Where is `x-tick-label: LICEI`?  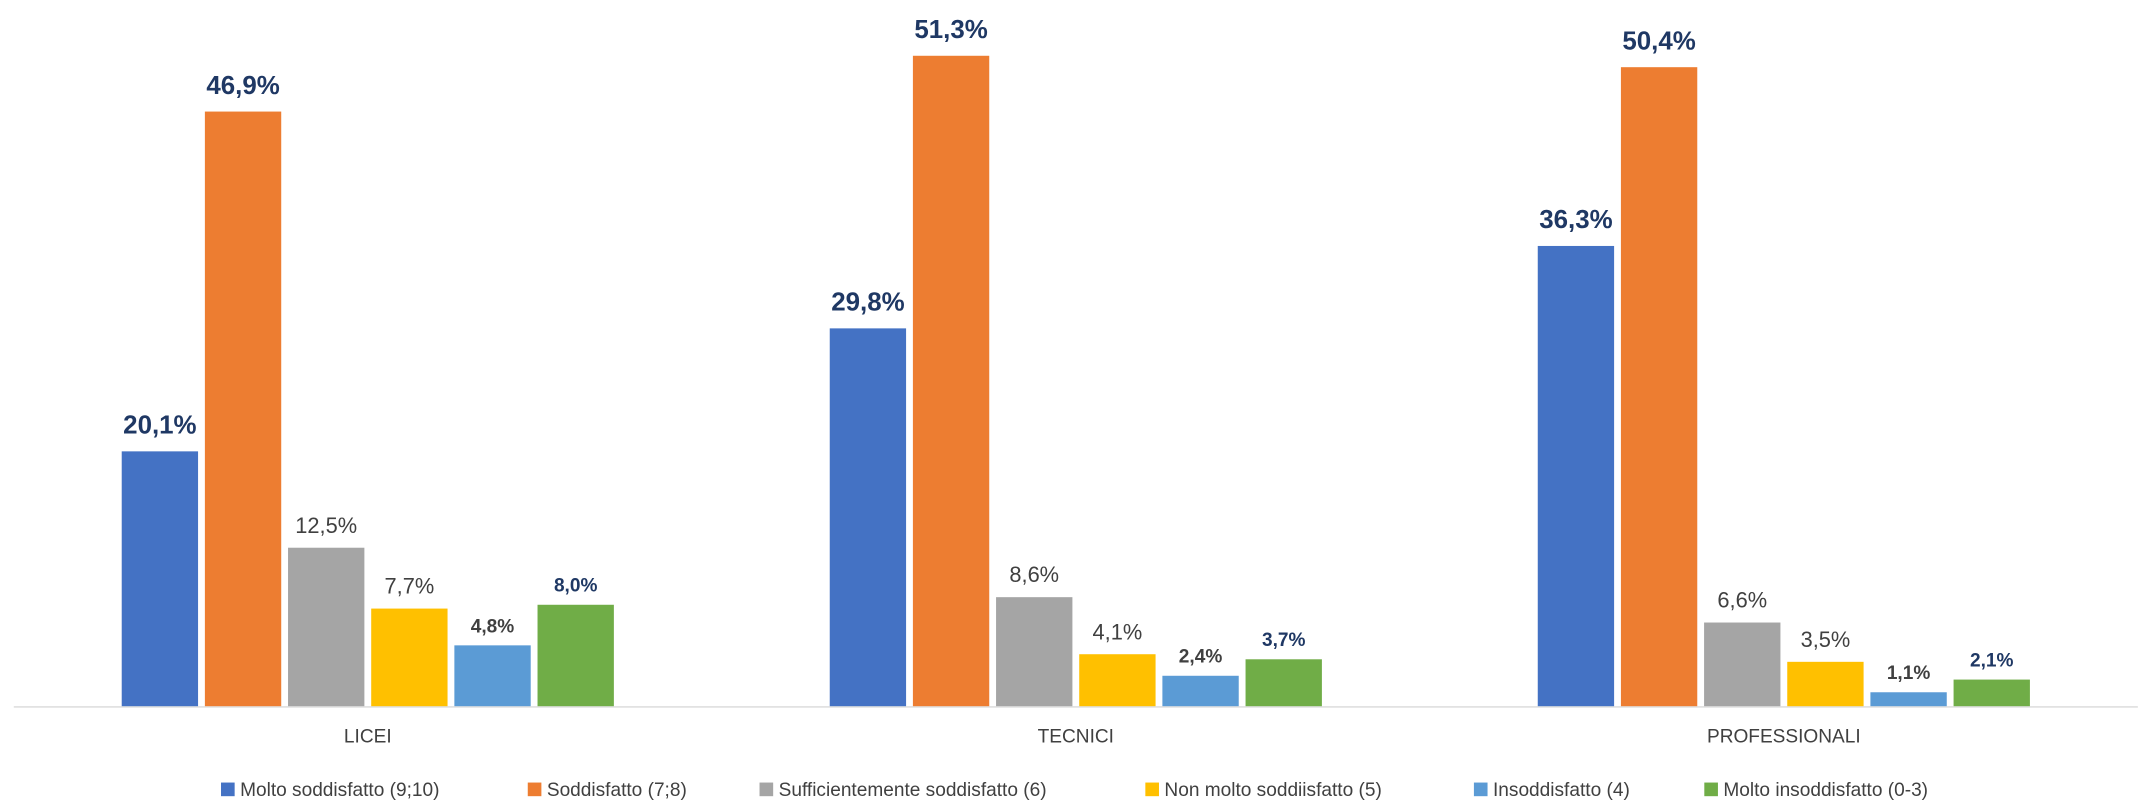
x-tick-label: LICEI is located at coordinates (368, 737).